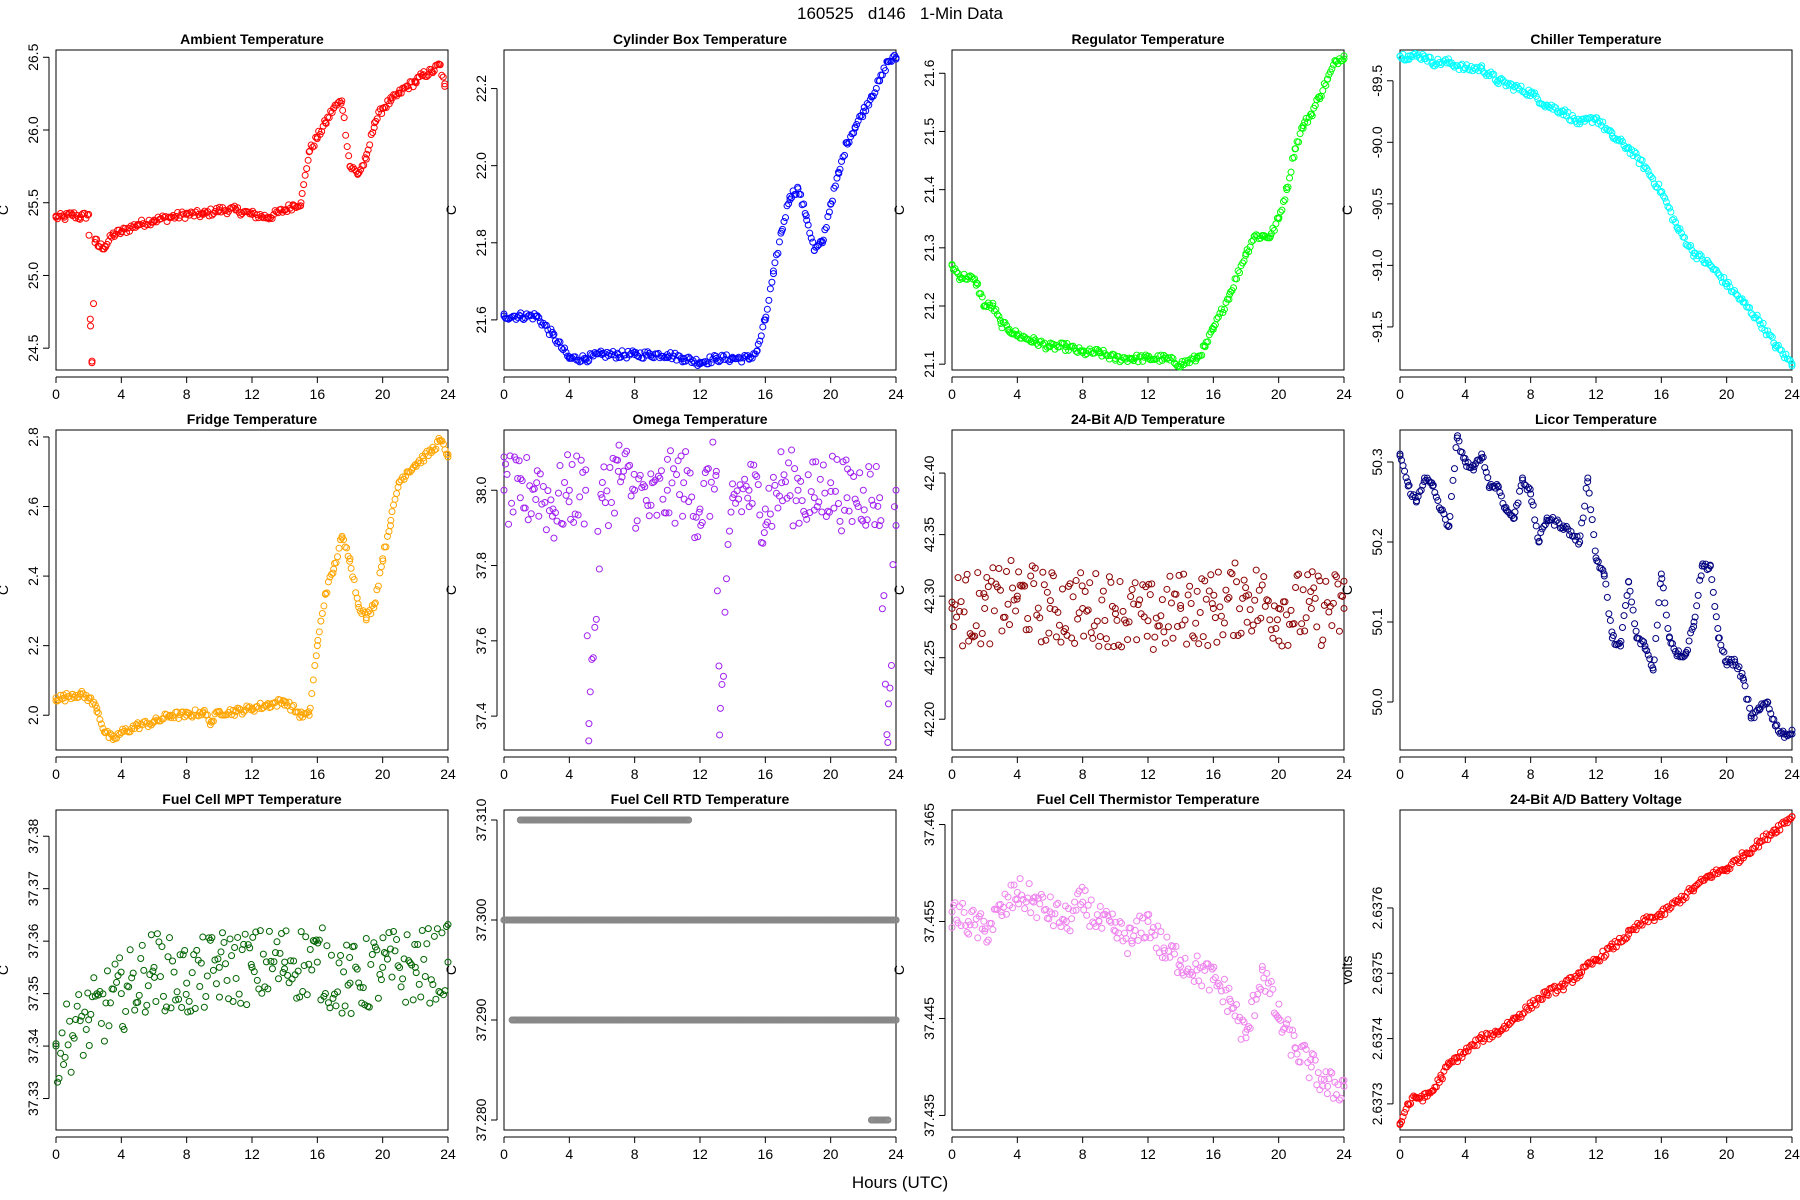  Describe the element at coordinates (1727, 1154) in the screenshot. I see `x-tick-label: 20` at that location.